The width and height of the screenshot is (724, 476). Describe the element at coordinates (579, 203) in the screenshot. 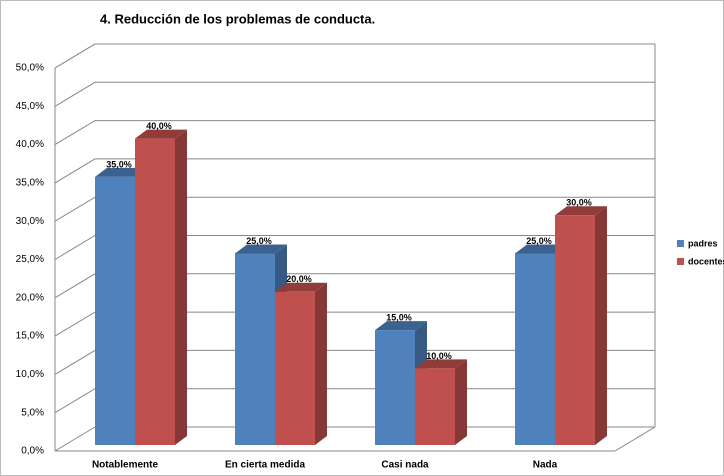

I see `data-label: 30,0%` at that location.